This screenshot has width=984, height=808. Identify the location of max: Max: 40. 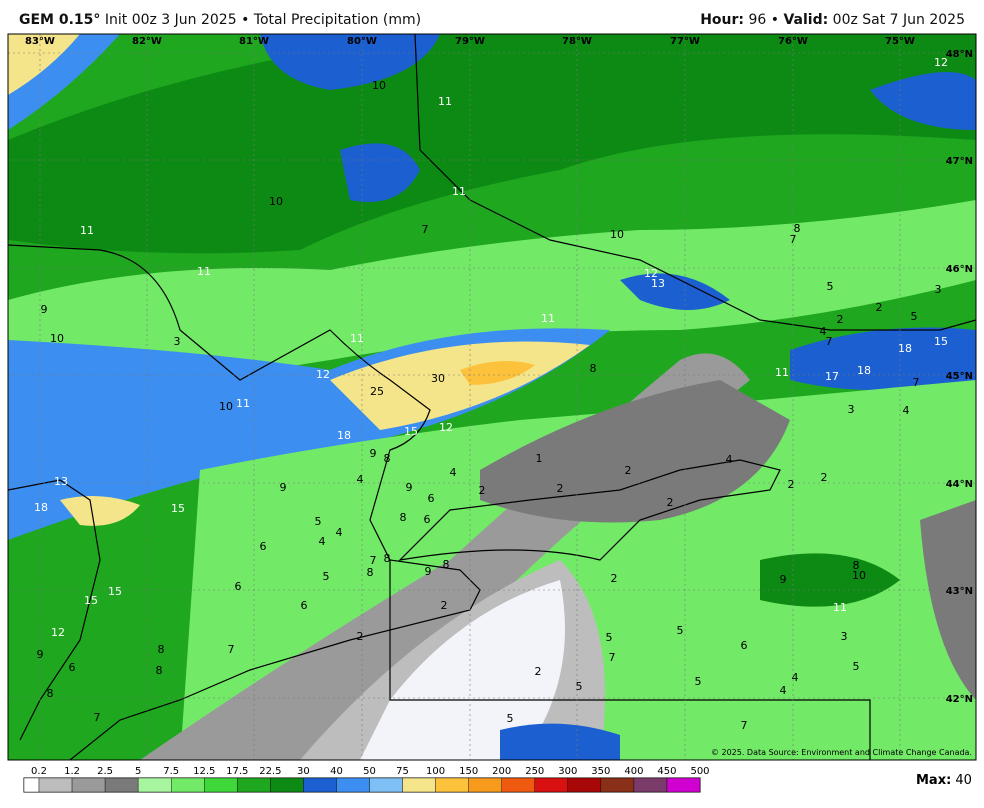
(944, 780).